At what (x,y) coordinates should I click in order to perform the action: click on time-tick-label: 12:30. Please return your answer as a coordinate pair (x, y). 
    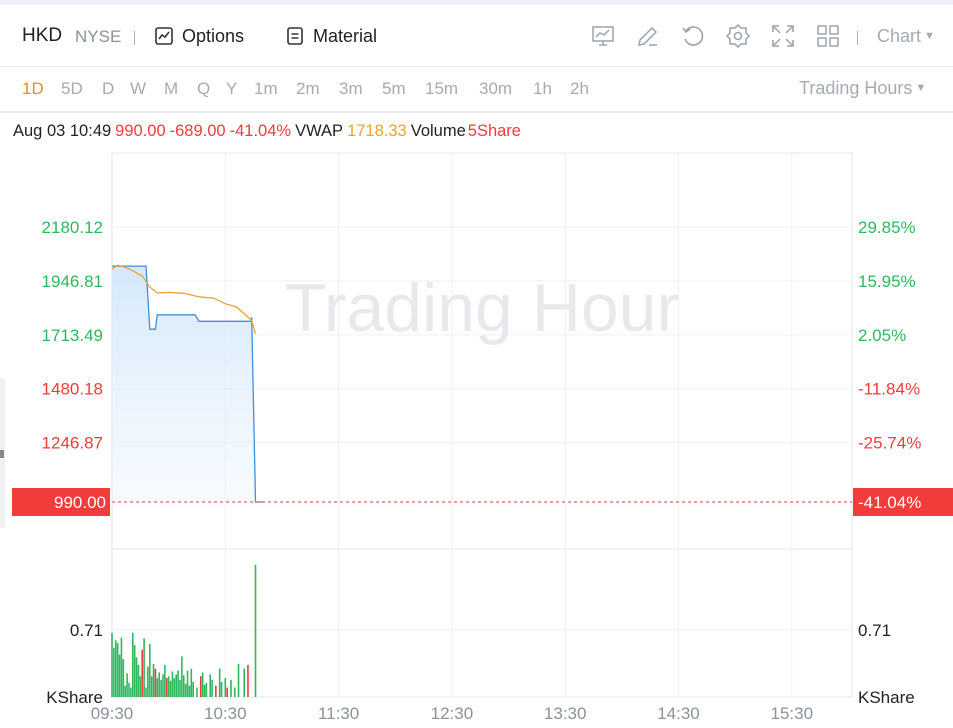
    Looking at the image, I should click on (452, 713).